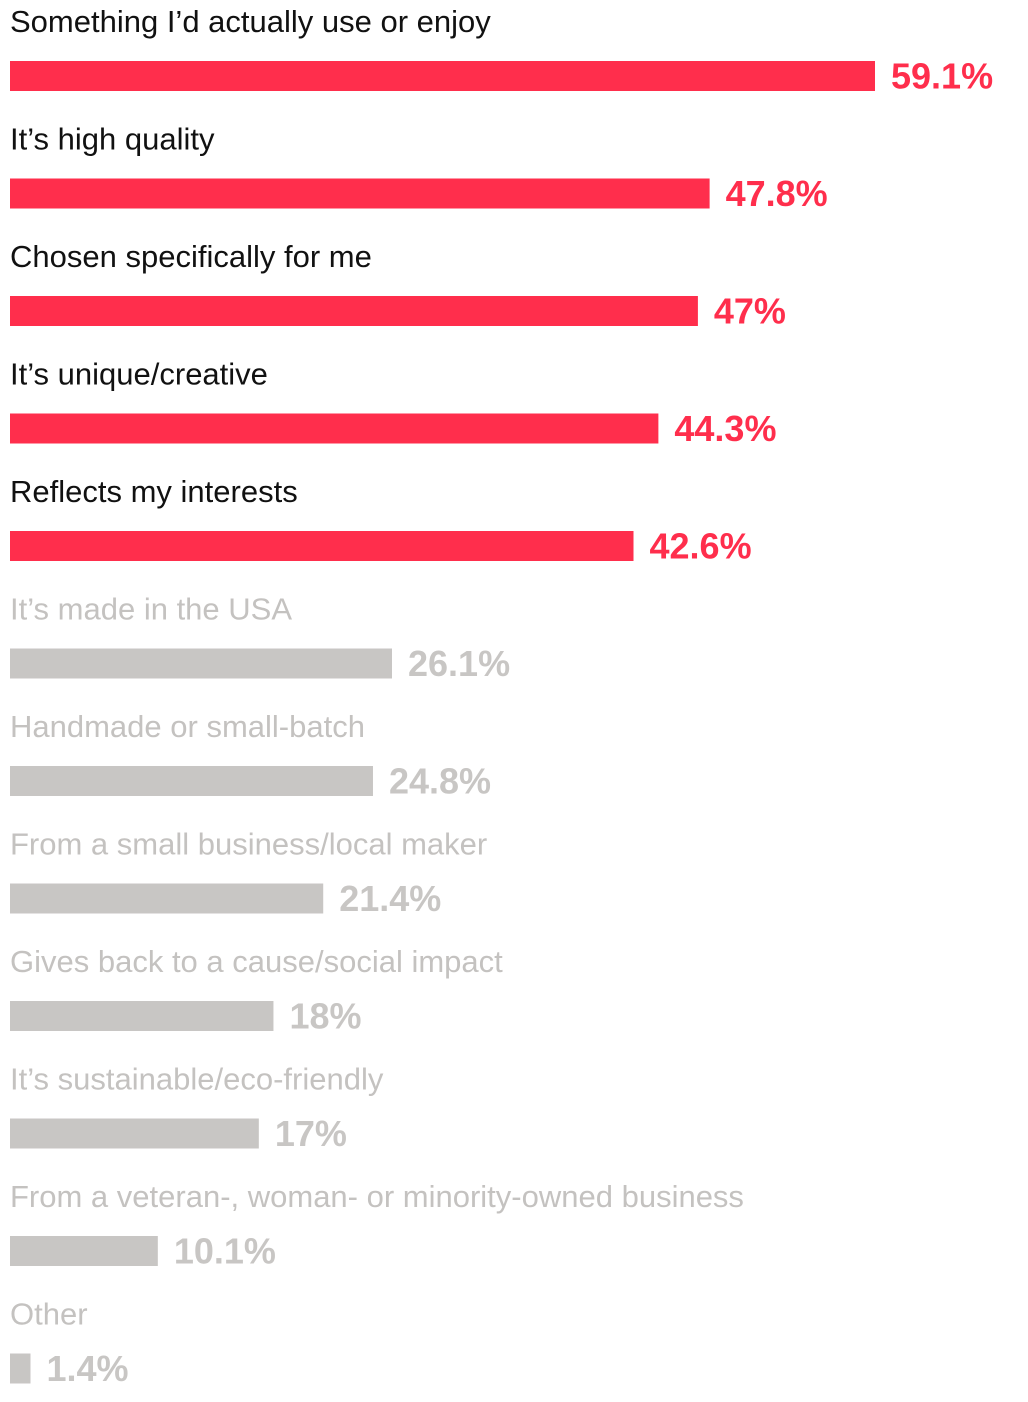  I want to click on category-label: From a small business/local maker, so click(248, 844).